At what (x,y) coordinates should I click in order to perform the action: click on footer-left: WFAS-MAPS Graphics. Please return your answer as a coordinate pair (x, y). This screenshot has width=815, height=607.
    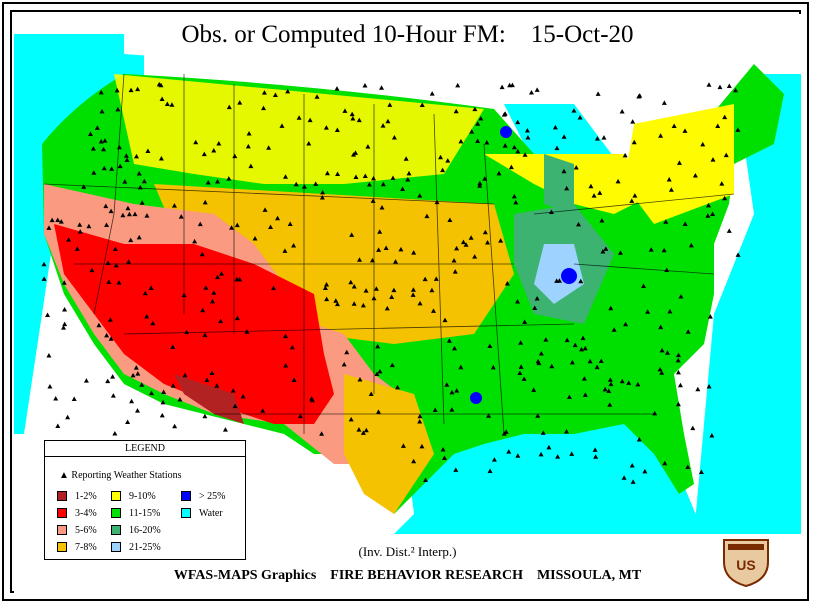
    Looking at the image, I should click on (245, 575).